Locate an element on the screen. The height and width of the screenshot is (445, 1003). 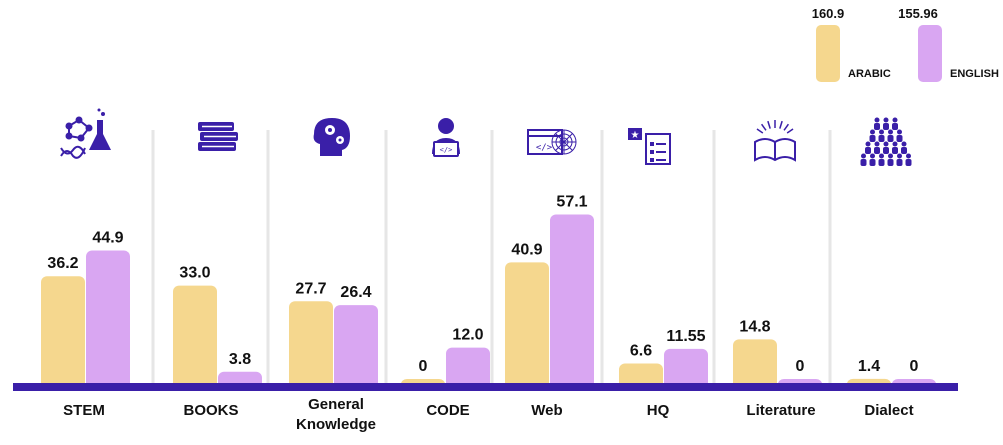
bar-arabic-web is located at coordinates (527, 325).